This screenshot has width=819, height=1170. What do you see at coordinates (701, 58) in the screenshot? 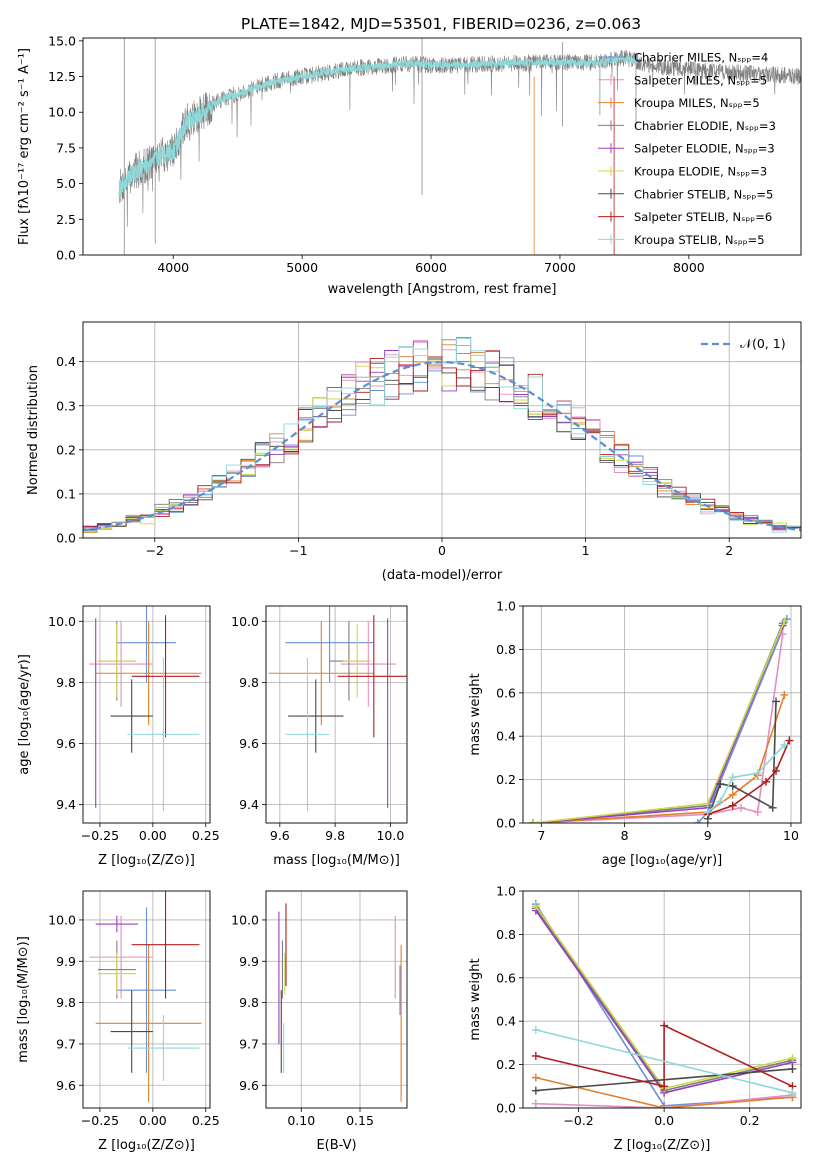
I see `legend-label-chabrier-miles: Chabrier MILES, Nₛₚₚ=4` at bounding box center [701, 58].